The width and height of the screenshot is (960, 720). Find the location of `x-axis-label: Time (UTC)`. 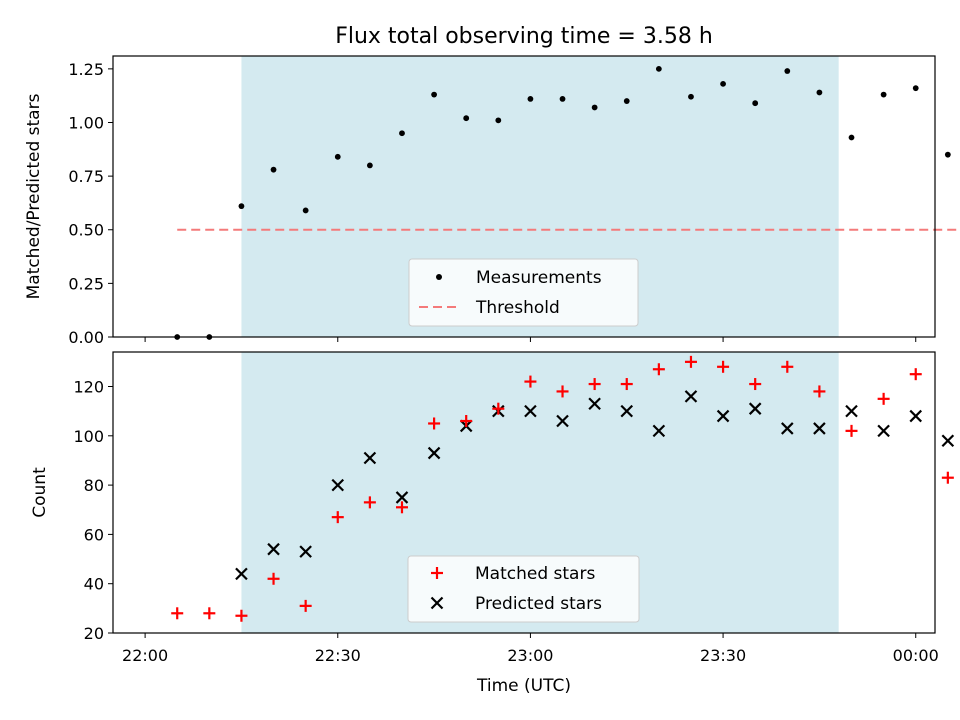

x-axis-label: Time (UTC) is located at coordinates (523, 686).